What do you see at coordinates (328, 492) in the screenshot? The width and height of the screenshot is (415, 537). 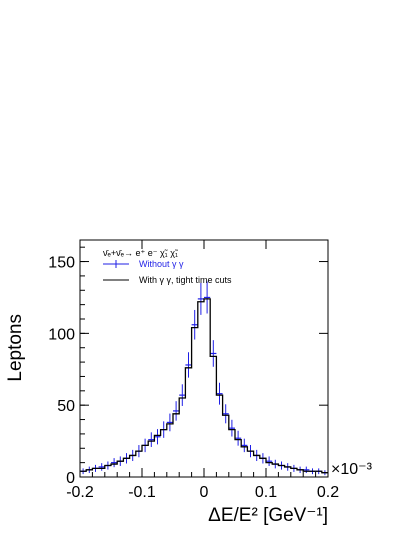 I see `x-tick-label: 0.2` at bounding box center [328, 492].